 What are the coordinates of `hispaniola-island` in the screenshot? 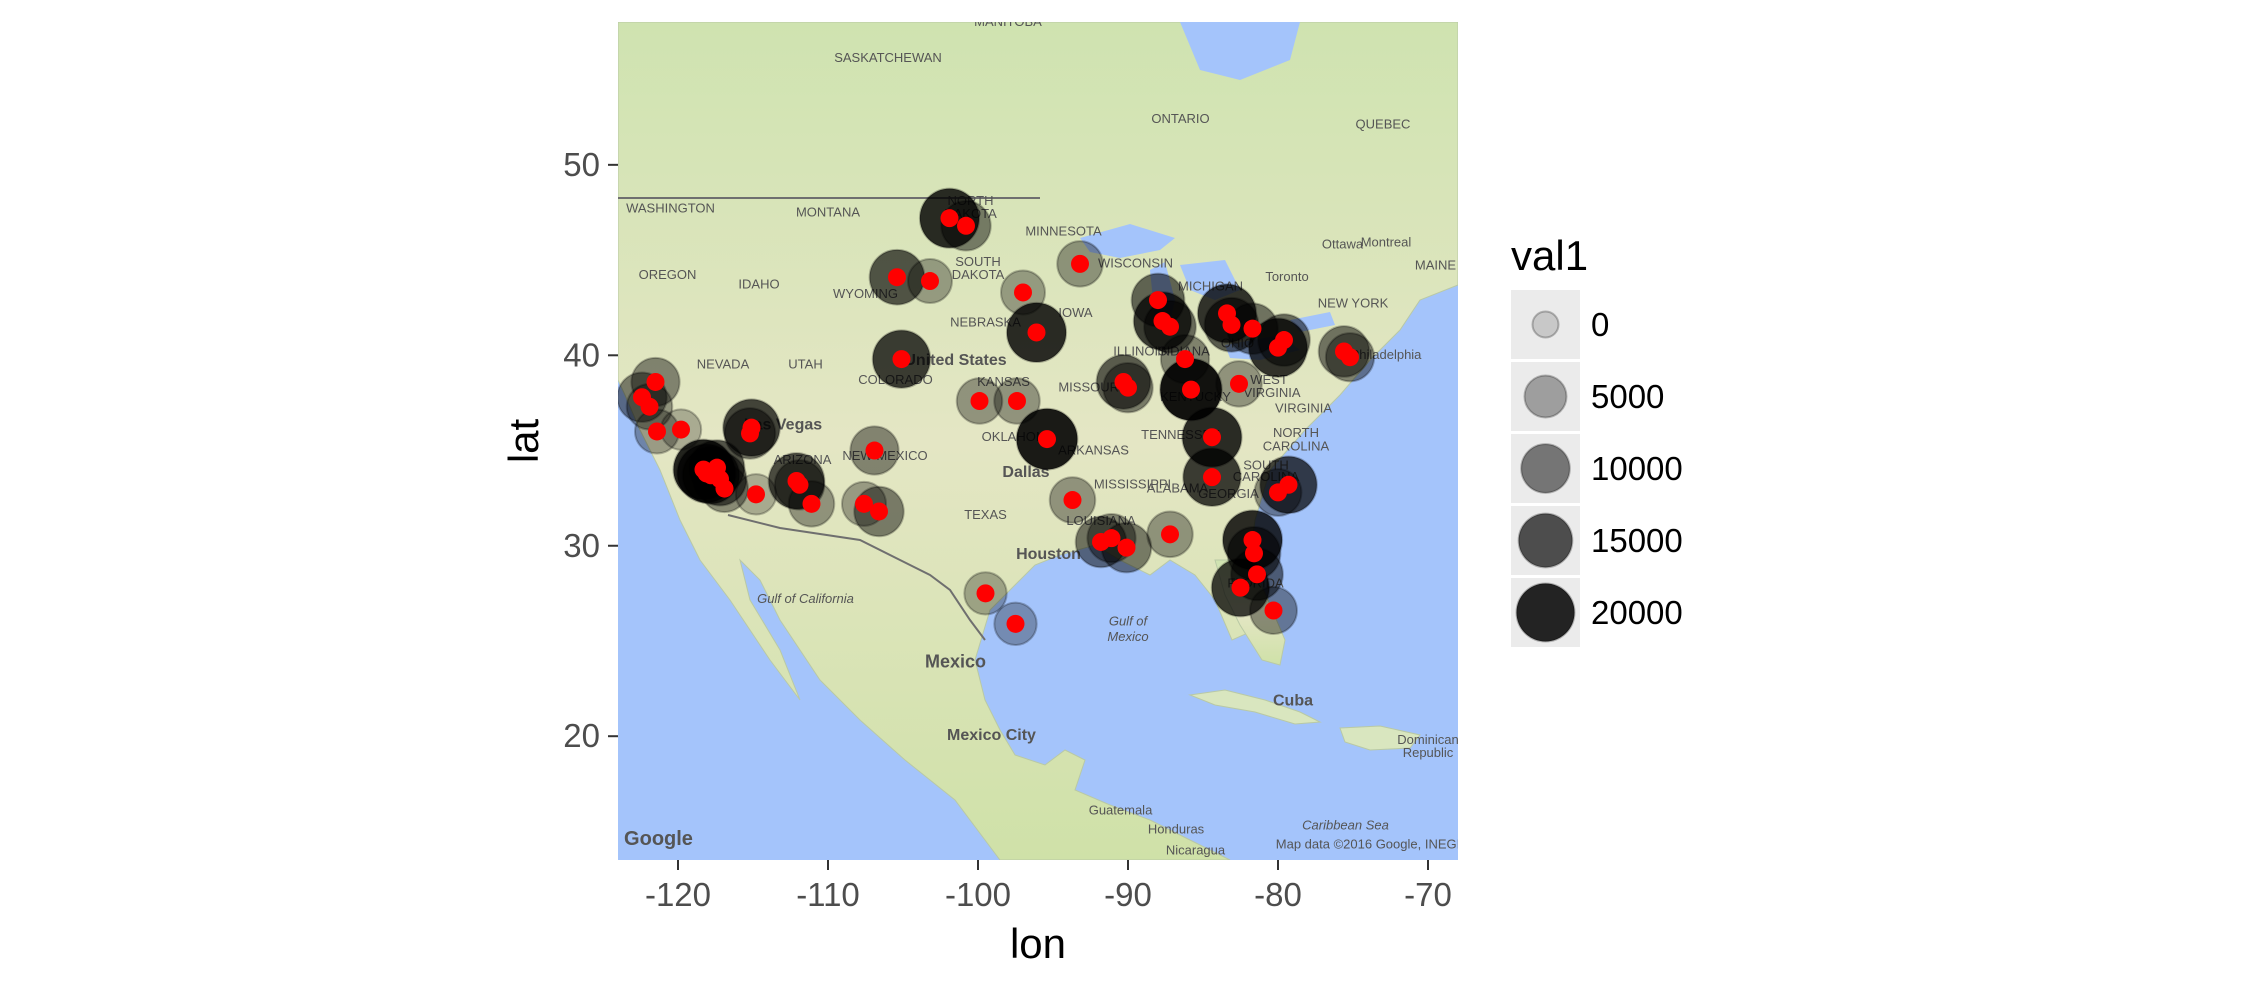 It's located at (1380, 738).